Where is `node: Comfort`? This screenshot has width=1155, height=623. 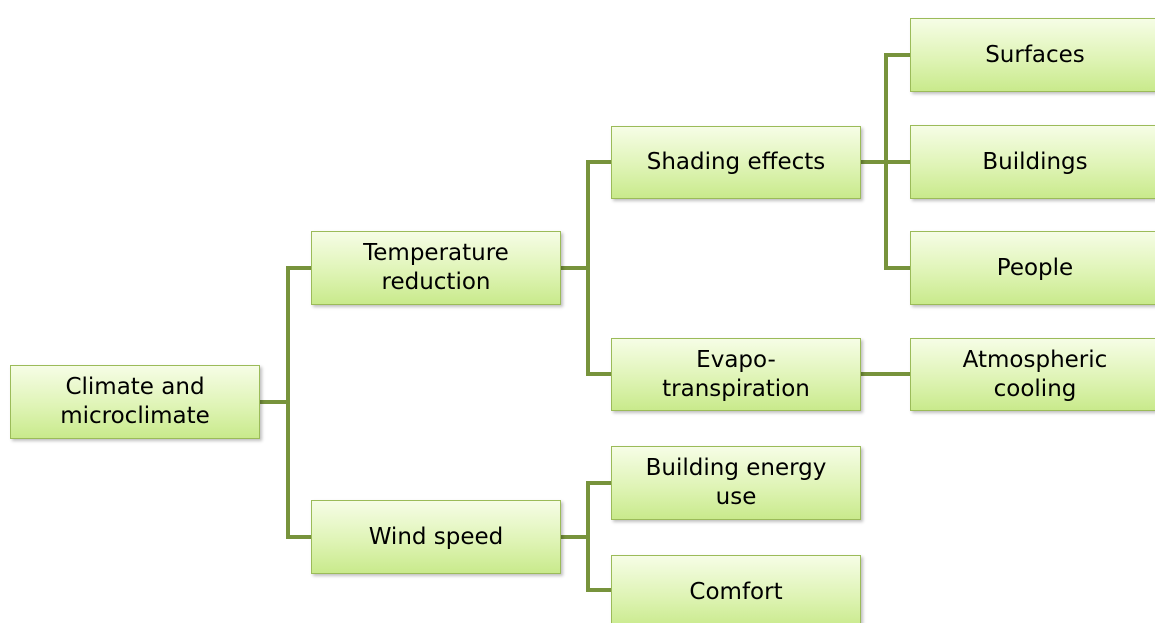
node: Comfort is located at coordinates (736, 589).